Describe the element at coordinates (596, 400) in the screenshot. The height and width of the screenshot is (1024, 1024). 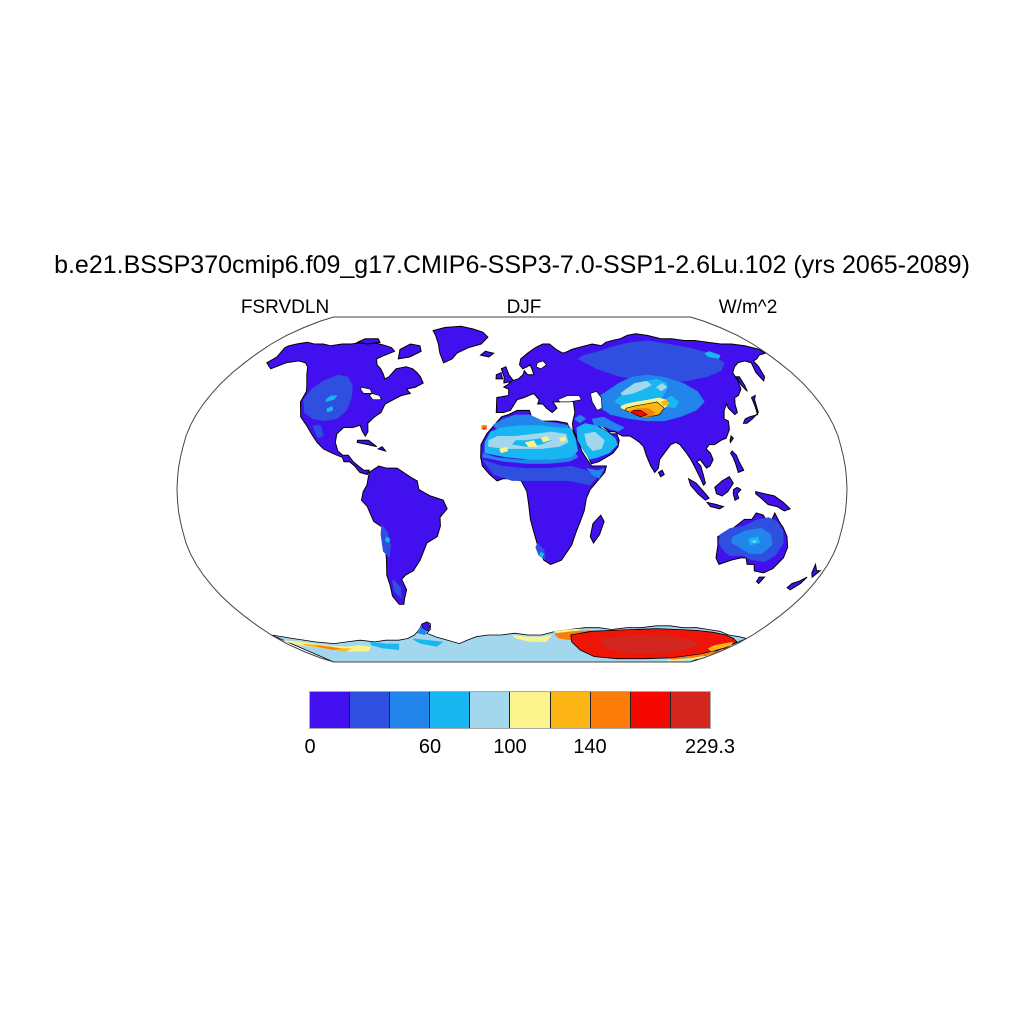
I see `map-region-caspian-sea` at that location.